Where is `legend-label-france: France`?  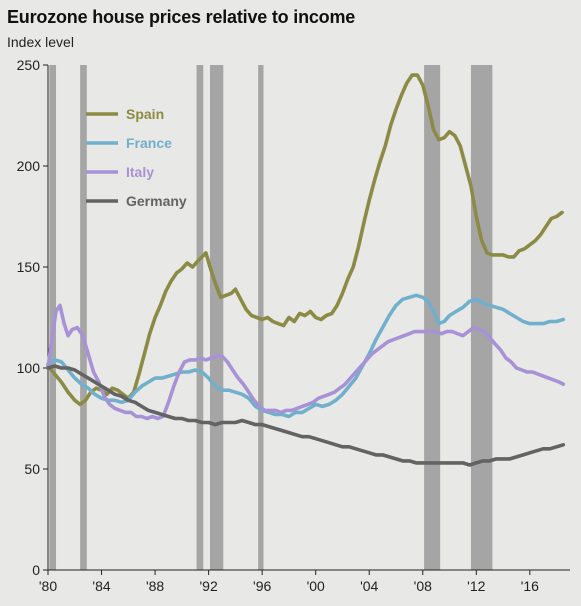
legend-label-france: France is located at coordinates (149, 143).